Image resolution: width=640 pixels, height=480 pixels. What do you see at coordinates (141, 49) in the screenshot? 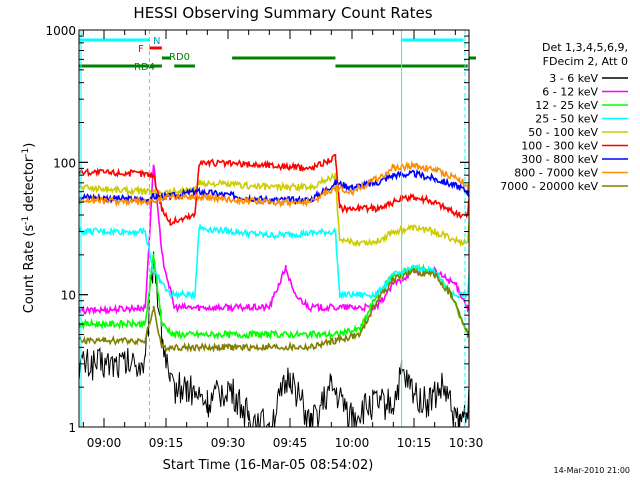
I see `flare-flag-label: F` at bounding box center [141, 49].